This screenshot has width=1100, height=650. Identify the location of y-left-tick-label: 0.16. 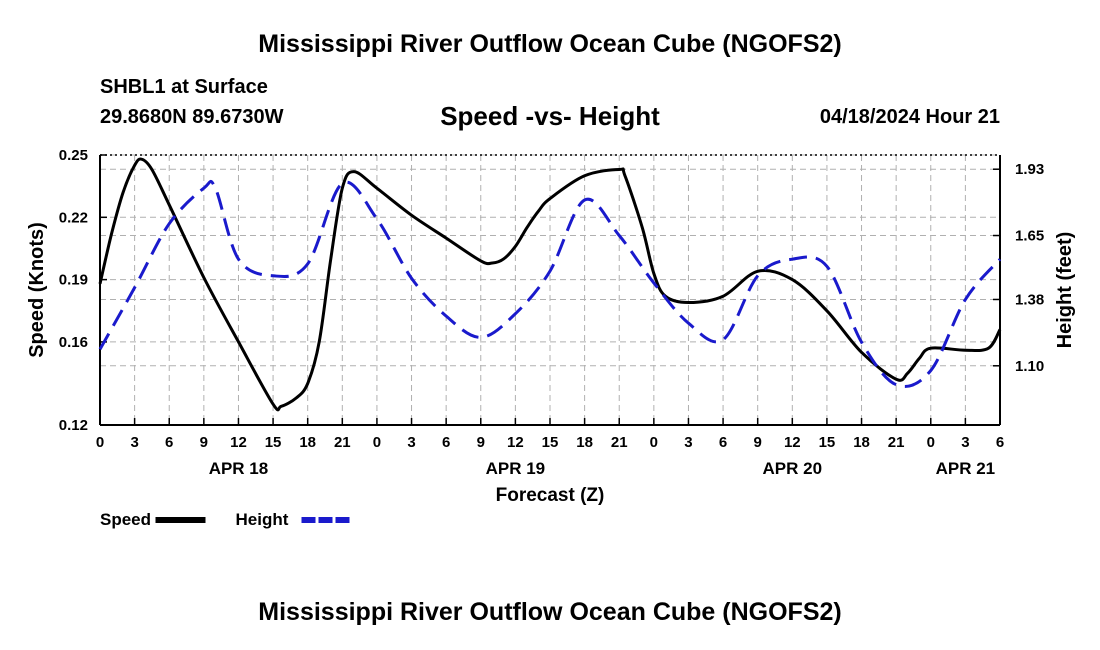
(73, 342).